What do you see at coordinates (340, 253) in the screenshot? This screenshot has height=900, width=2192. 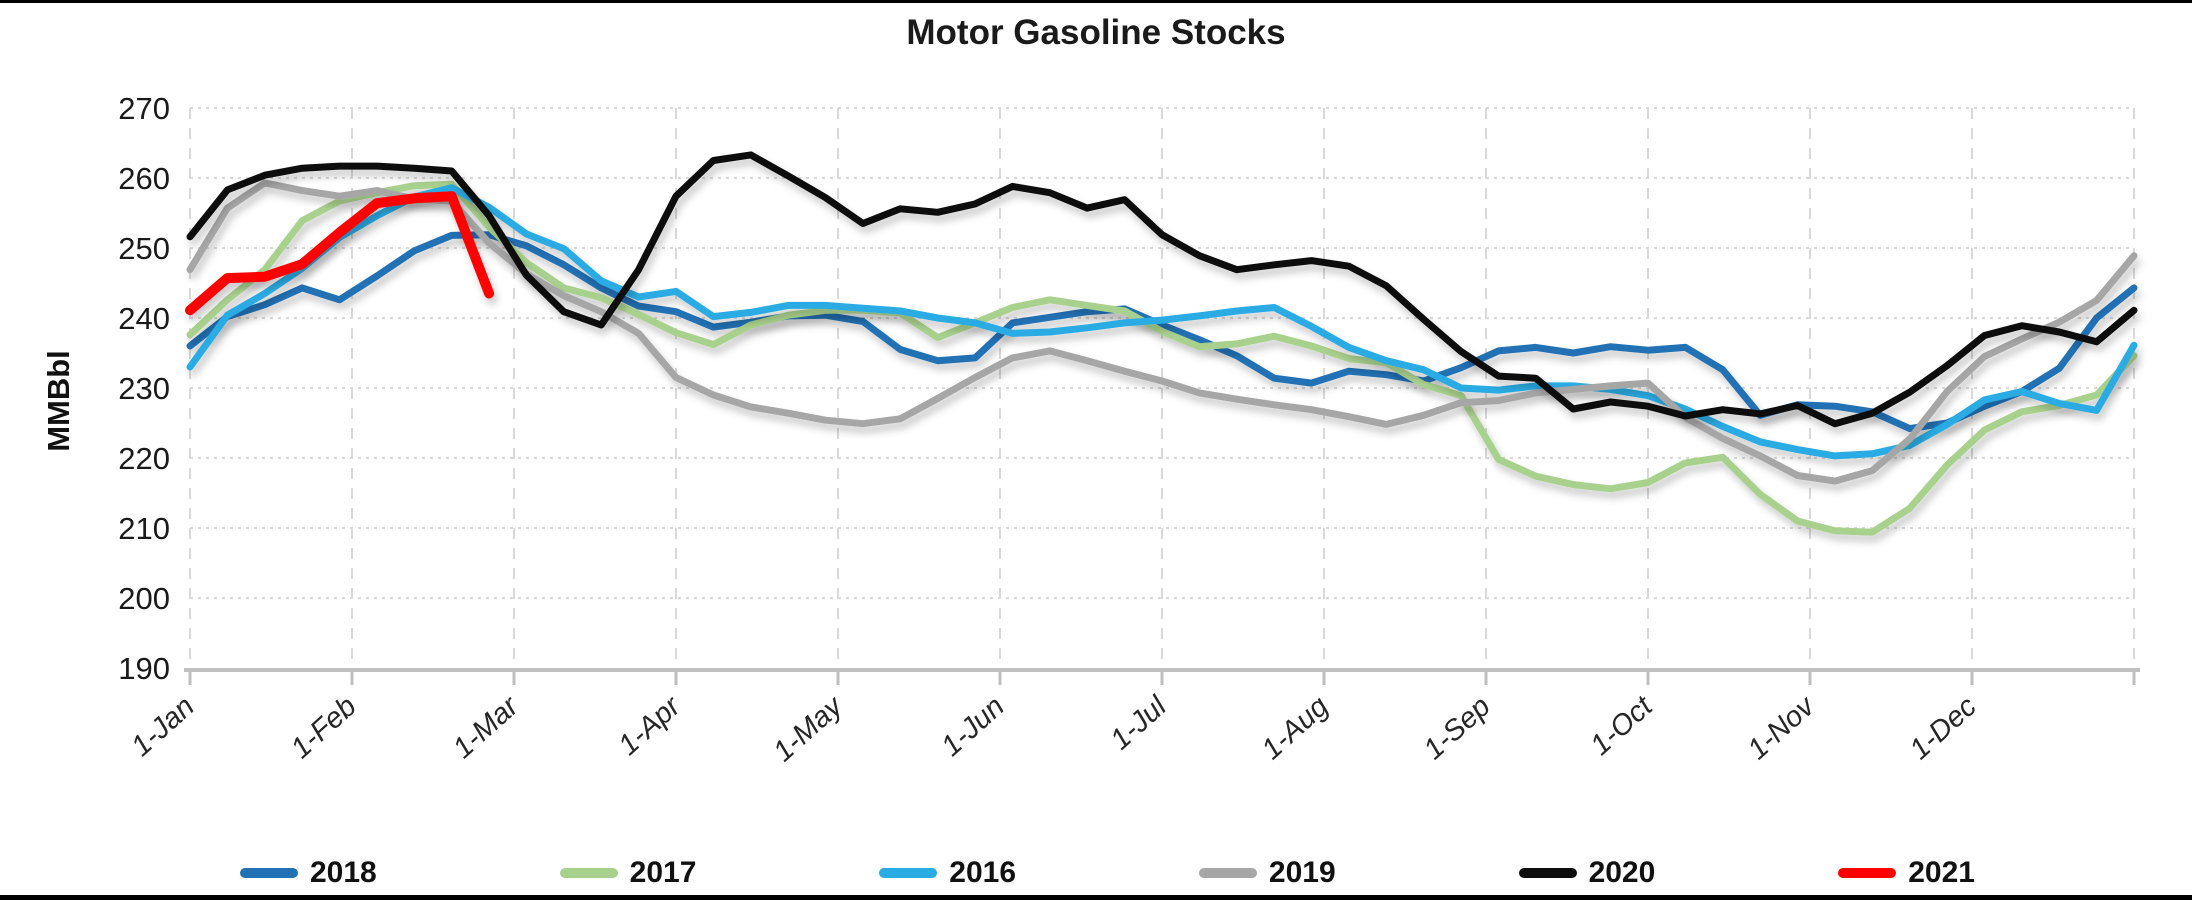 I see `series-line-2021` at bounding box center [340, 253].